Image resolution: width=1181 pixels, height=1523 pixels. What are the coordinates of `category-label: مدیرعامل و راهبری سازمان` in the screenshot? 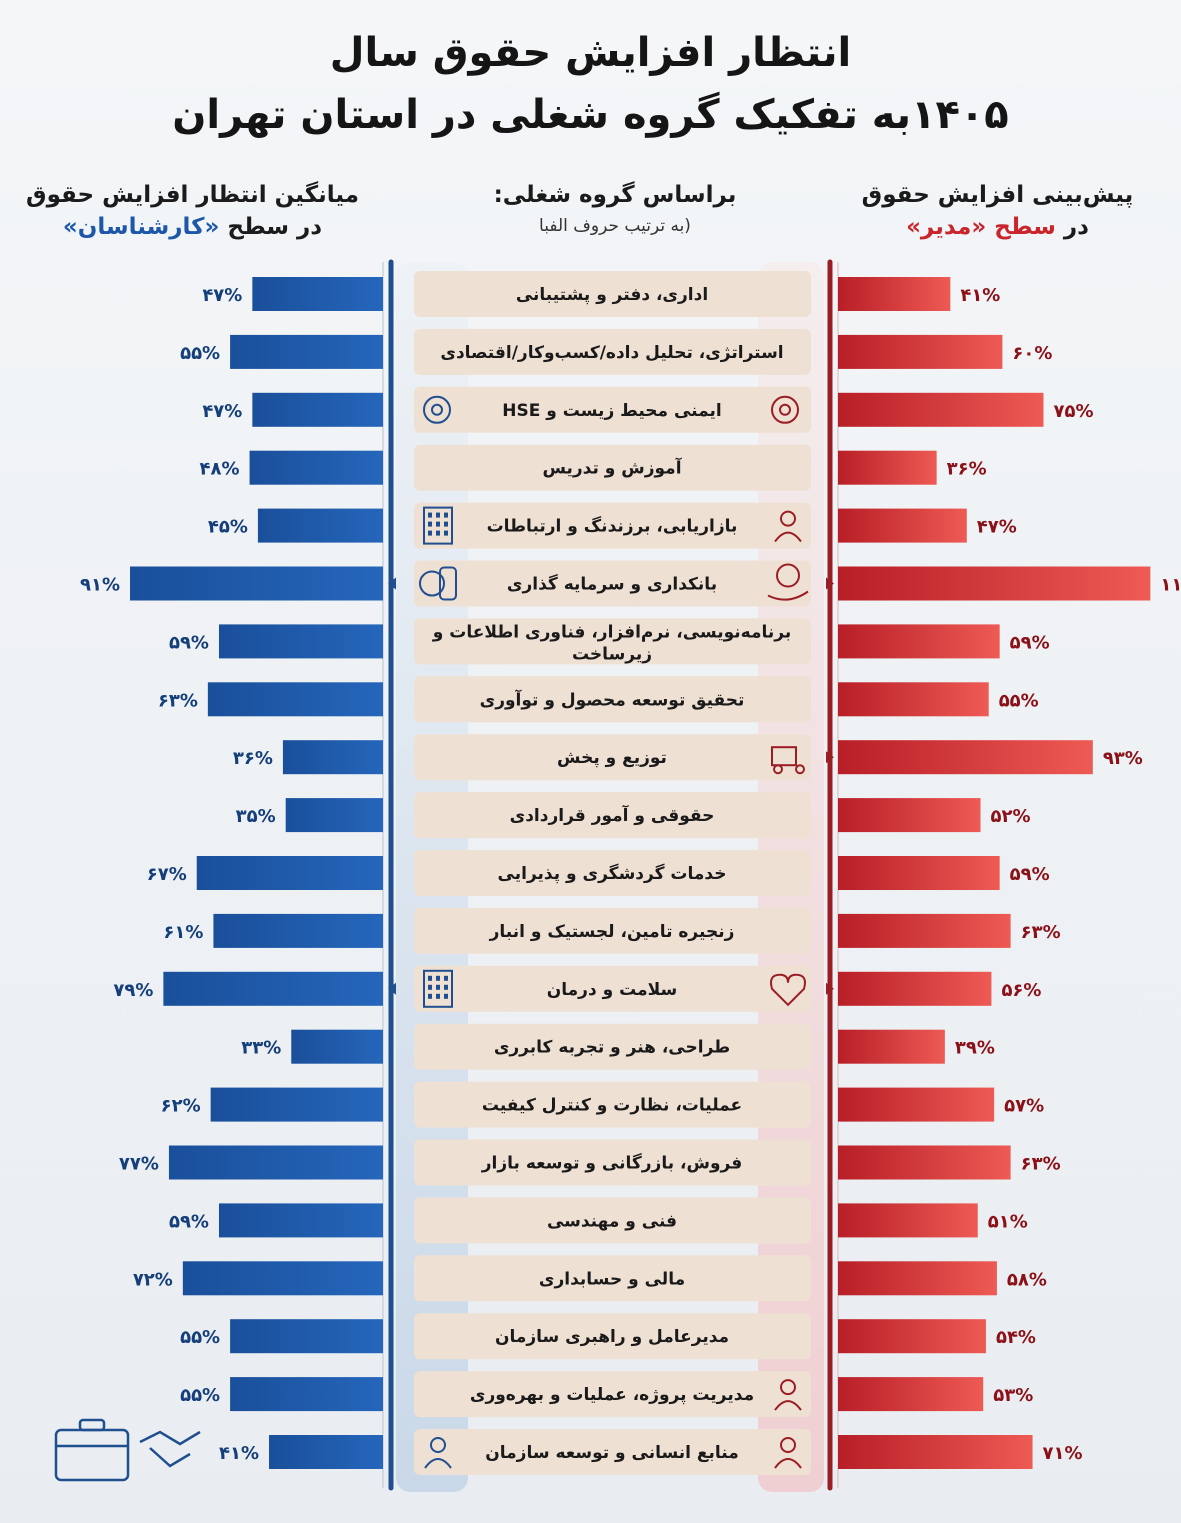 It's located at (612, 1337).